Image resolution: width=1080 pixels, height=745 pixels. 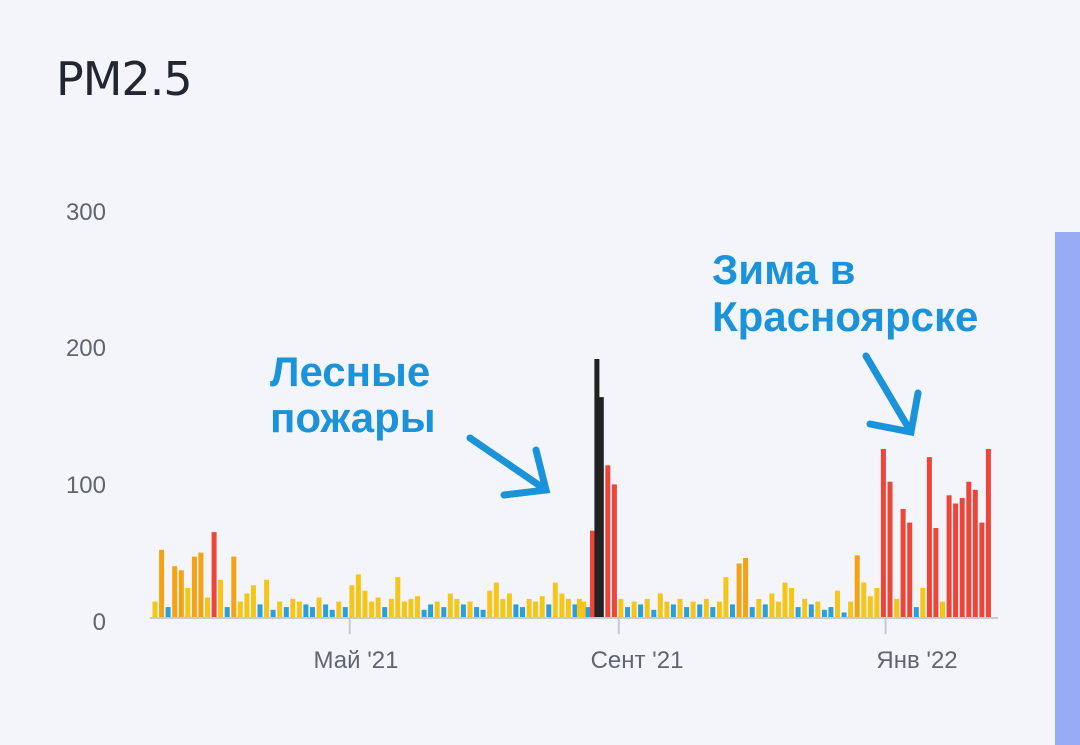 What do you see at coordinates (784, 269) in the screenshot?
I see `annotation-winter-line1: Зима в` at bounding box center [784, 269].